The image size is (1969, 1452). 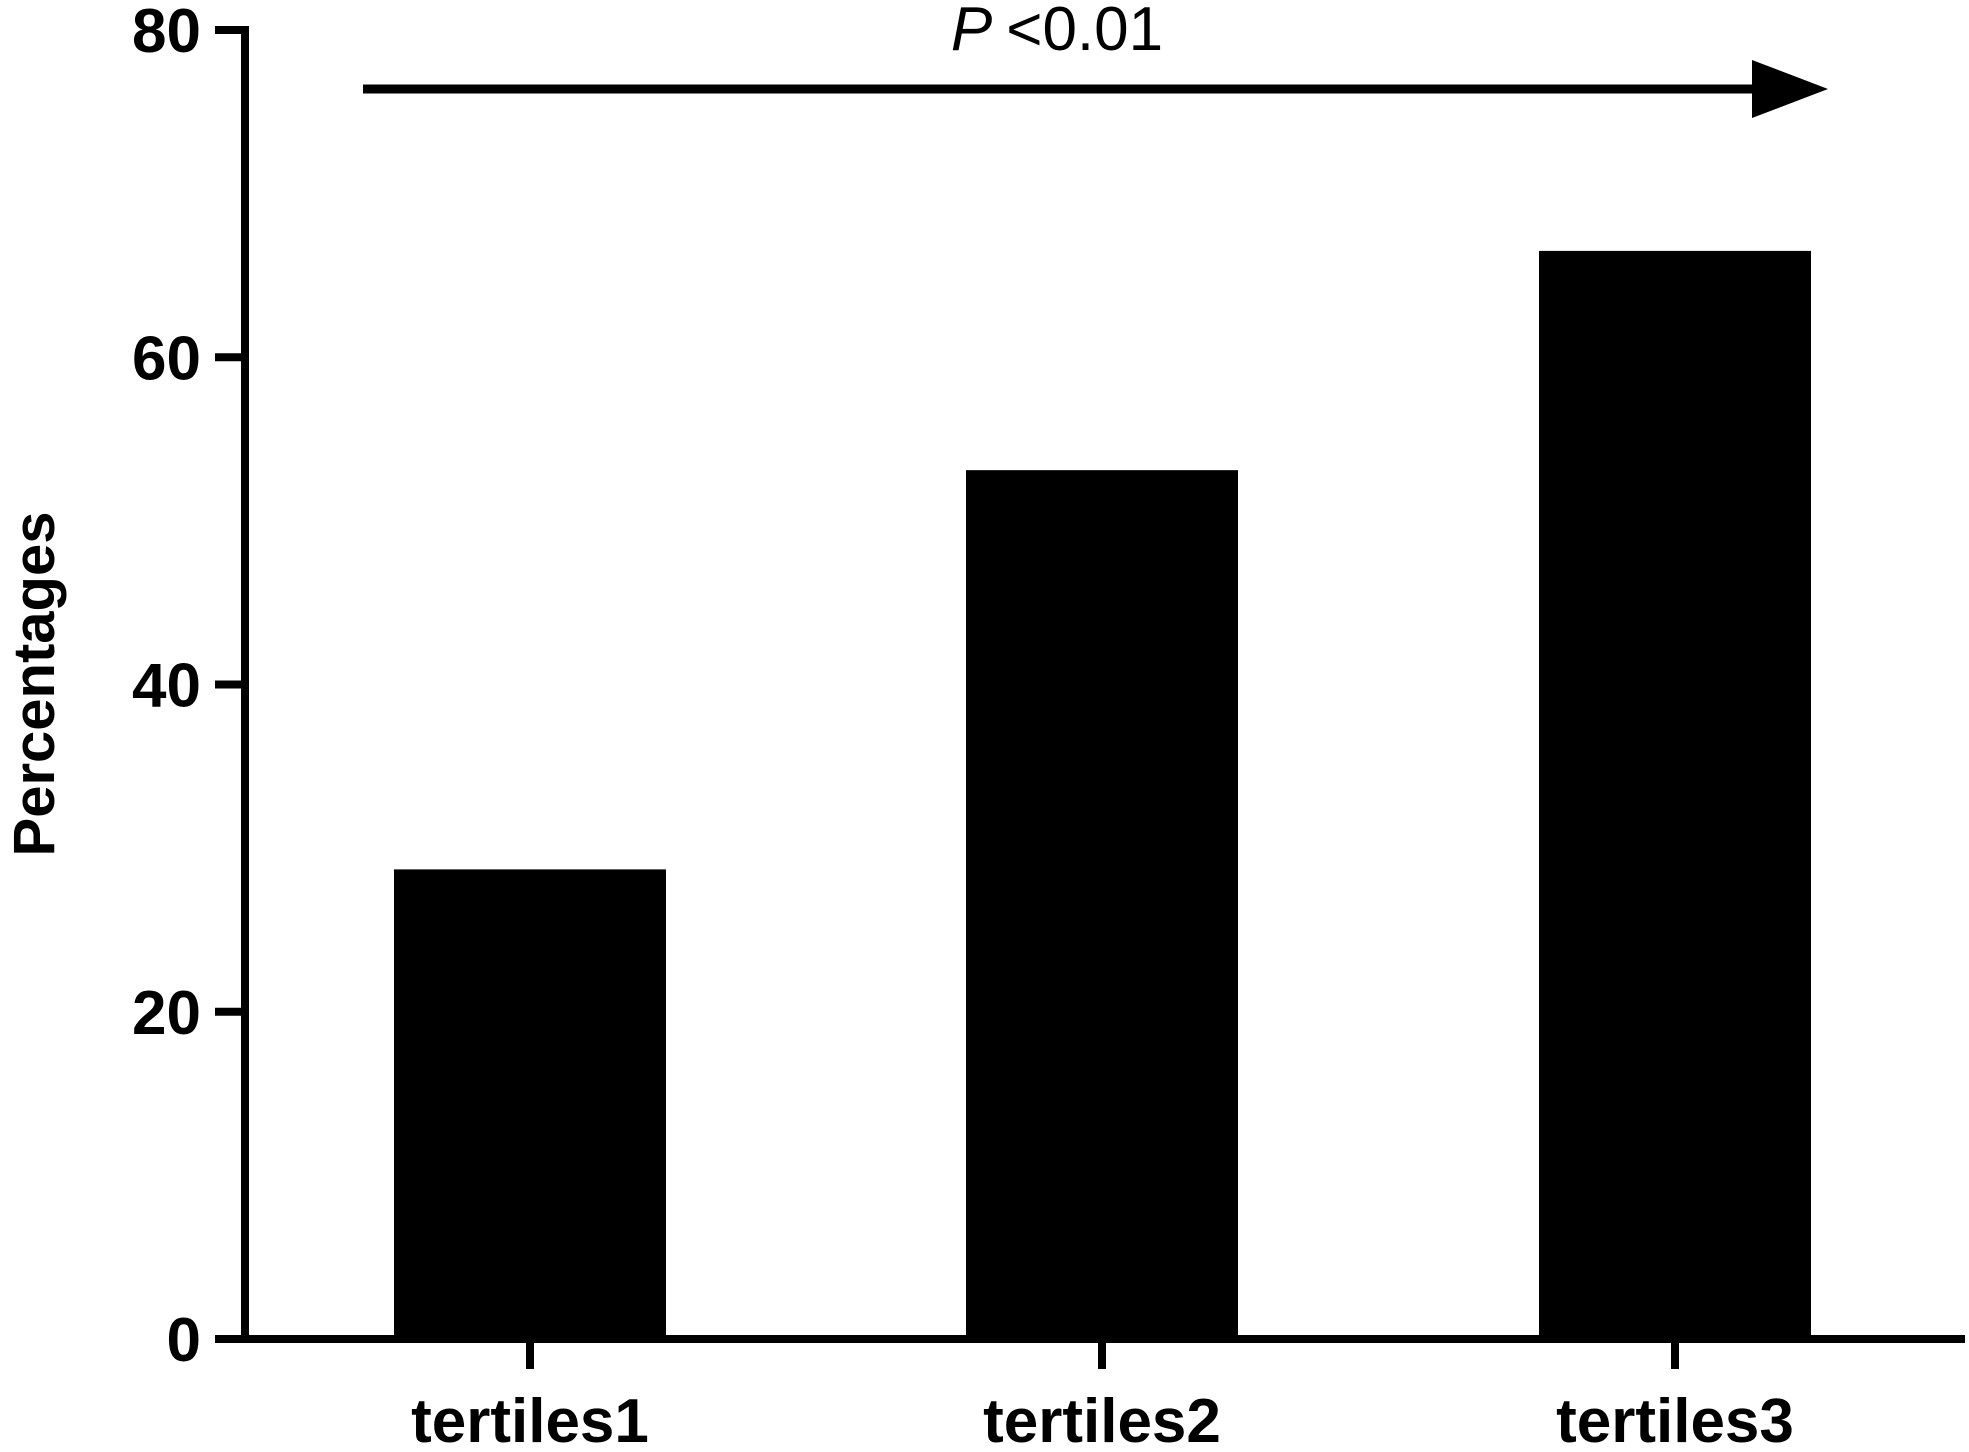 What do you see at coordinates (1084, 32) in the screenshot?
I see `p-value-text: <0.01` at bounding box center [1084, 32].